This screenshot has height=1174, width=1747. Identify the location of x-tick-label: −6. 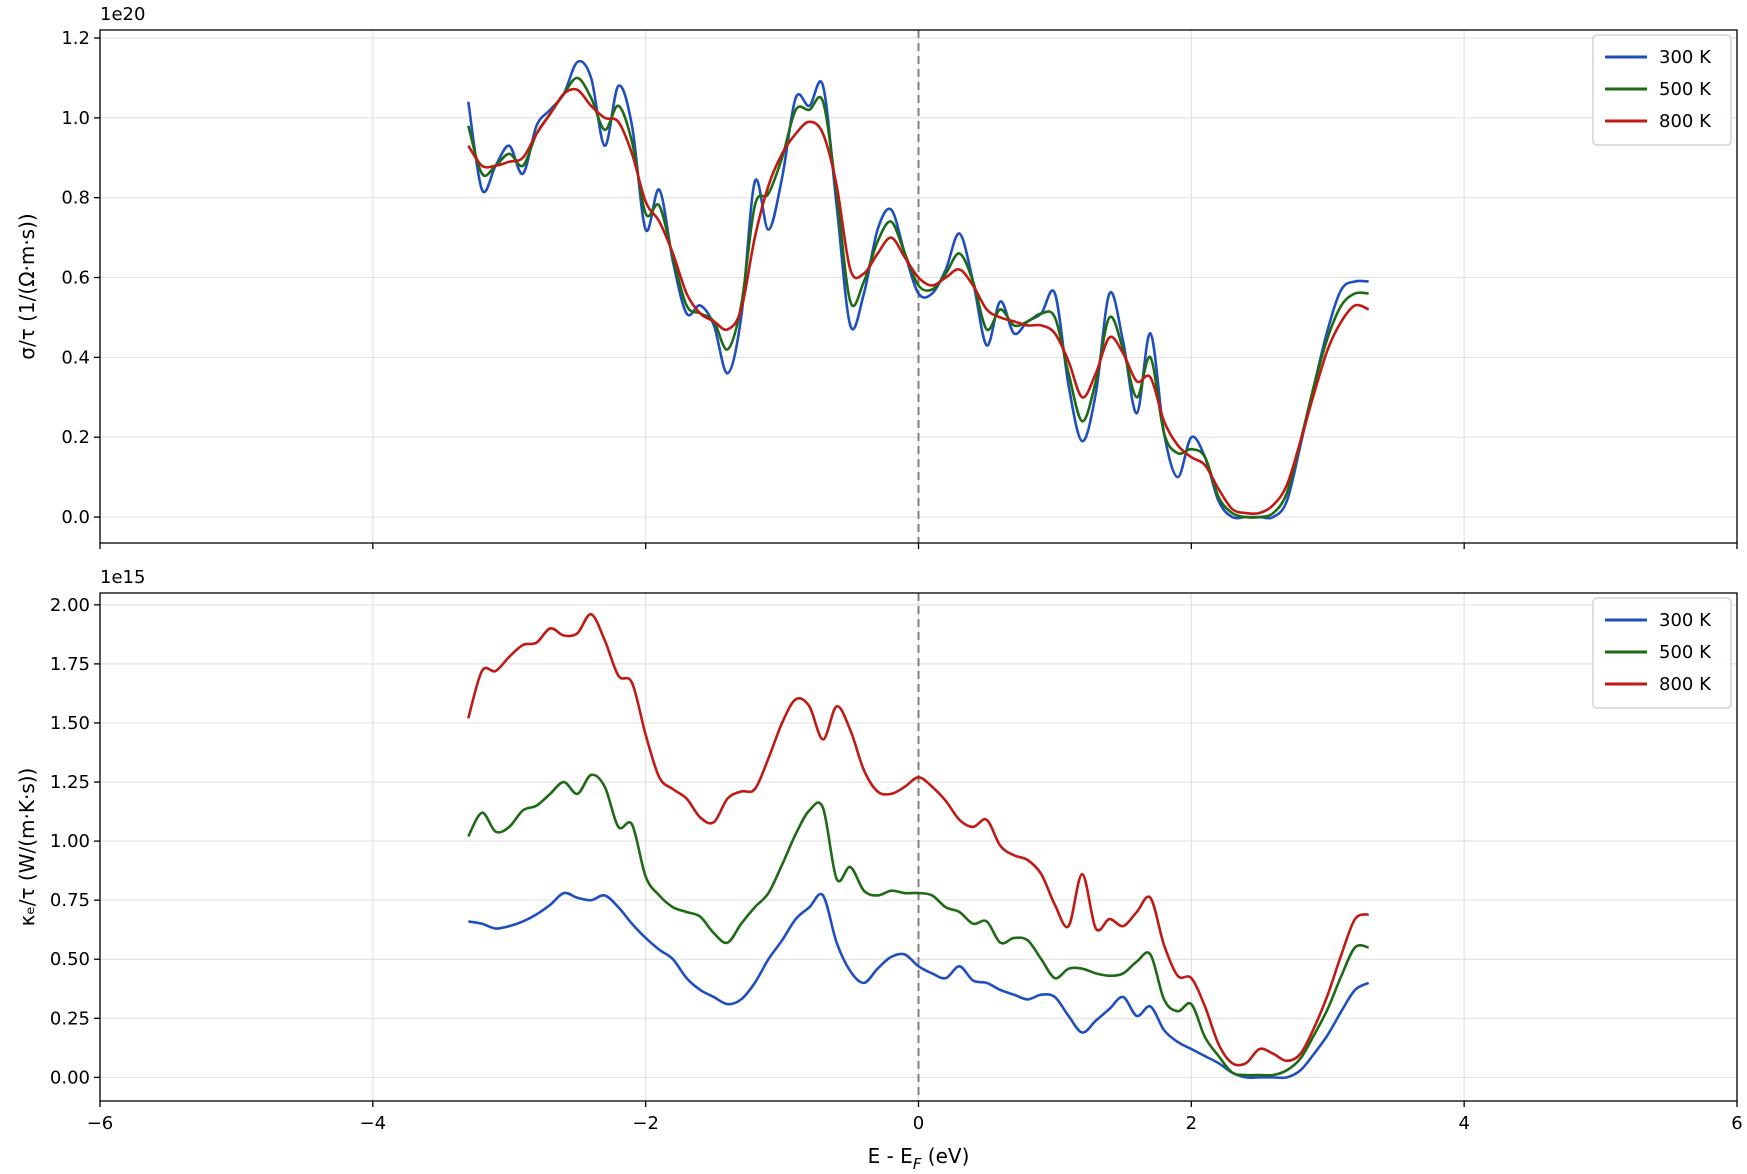
(100, 1123).